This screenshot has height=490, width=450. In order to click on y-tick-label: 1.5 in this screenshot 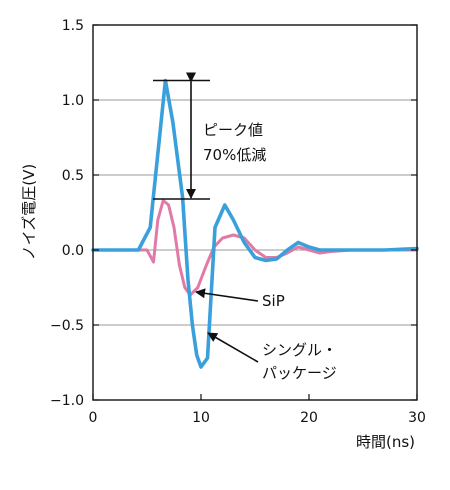, I will do `click(73, 26)`.